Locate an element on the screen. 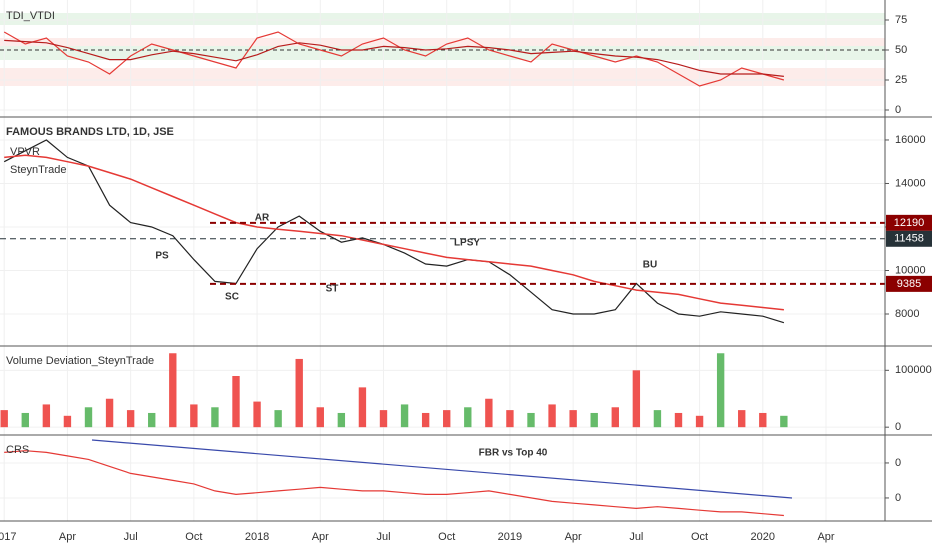  author: SteynTrade is located at coordinates (38, 170).